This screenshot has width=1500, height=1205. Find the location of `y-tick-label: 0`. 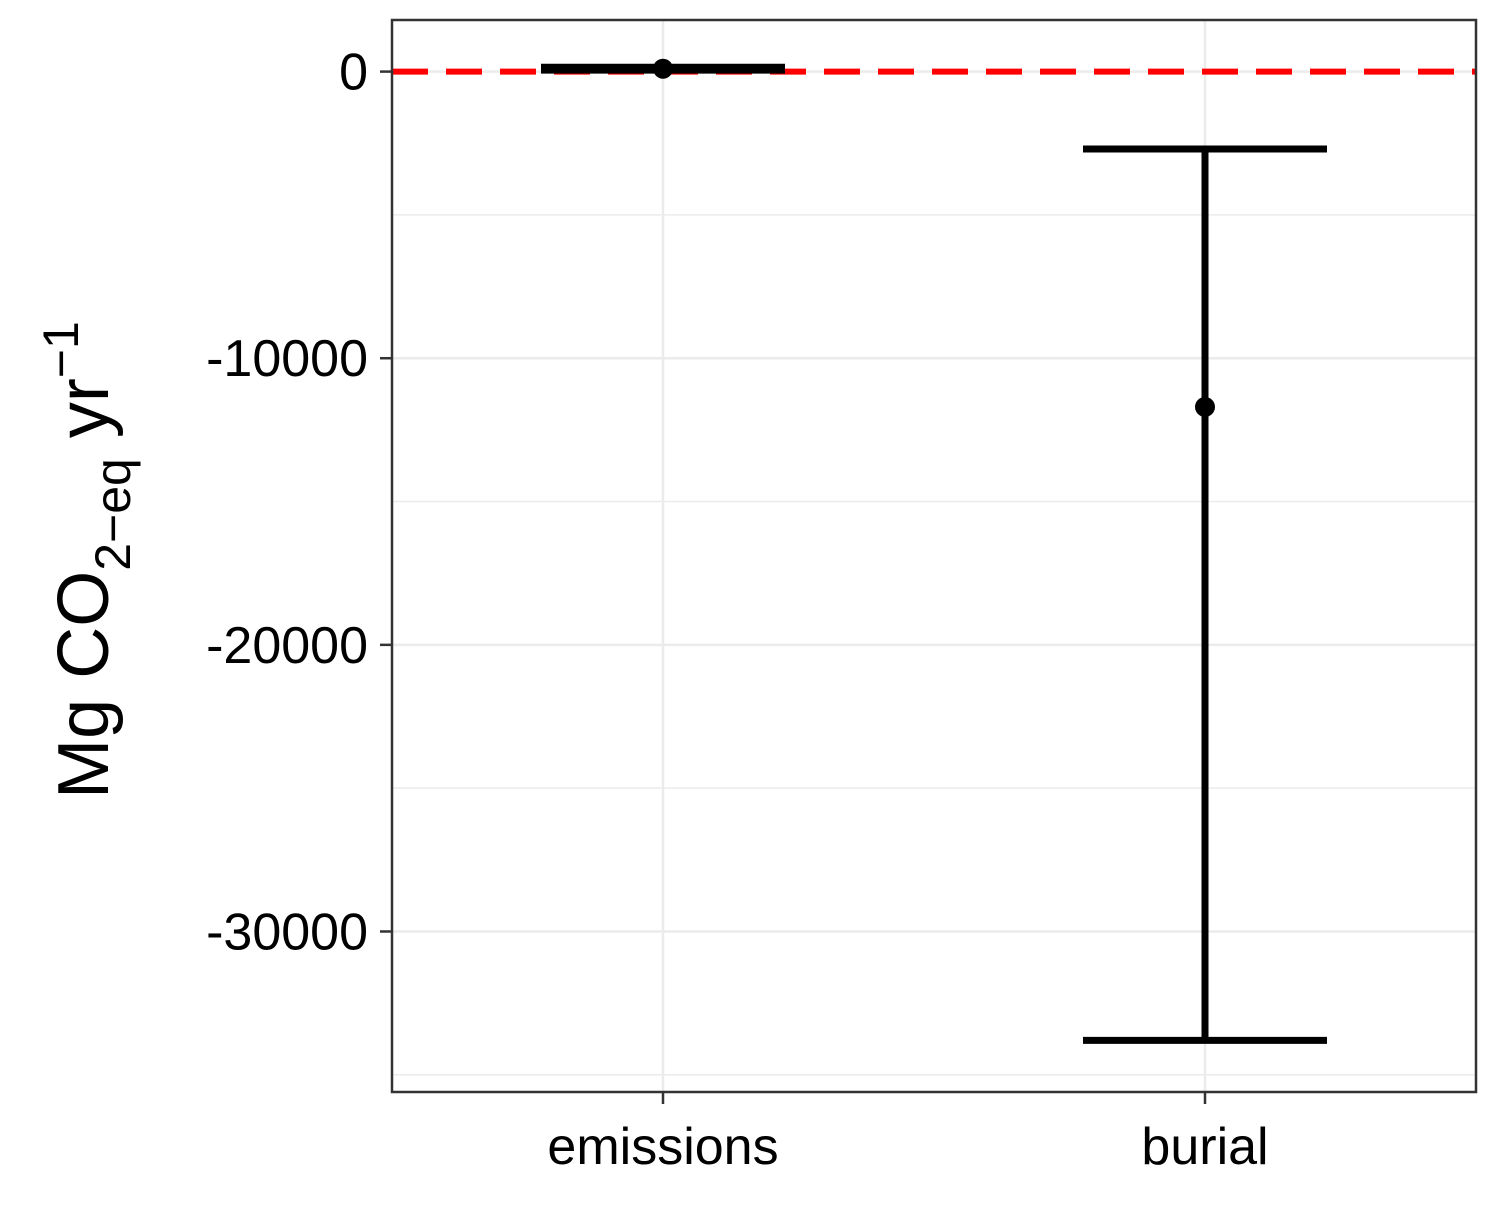

y-tick-label: 0 is located at coordinates (353, 73).